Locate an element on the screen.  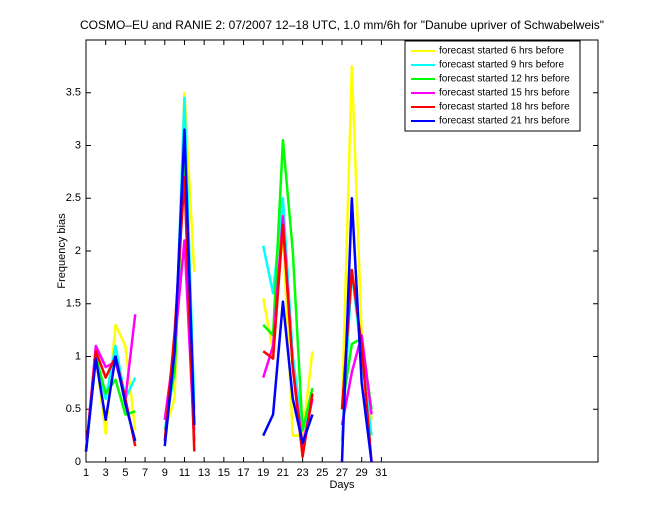
x-tick-label: 11 is located at coordinates (184, 473).